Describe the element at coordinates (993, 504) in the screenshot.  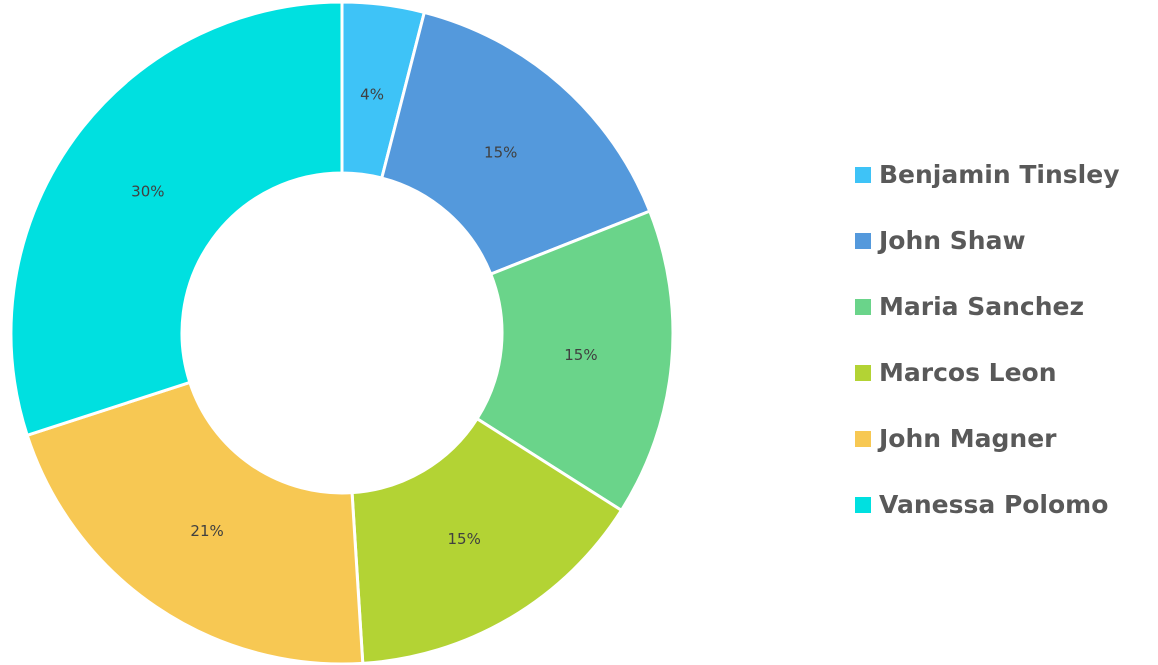
I see `legend-label: Vanessa Polomo` at that location.